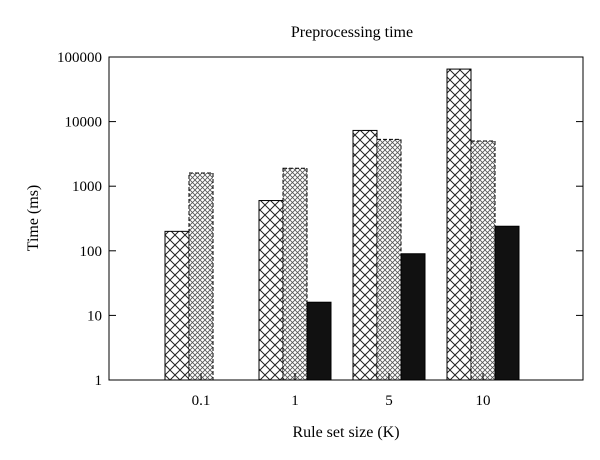  Describe the element at coordinates (352, 32) in the screenshot. I see `chart-title: Preprocessing time` at that location.